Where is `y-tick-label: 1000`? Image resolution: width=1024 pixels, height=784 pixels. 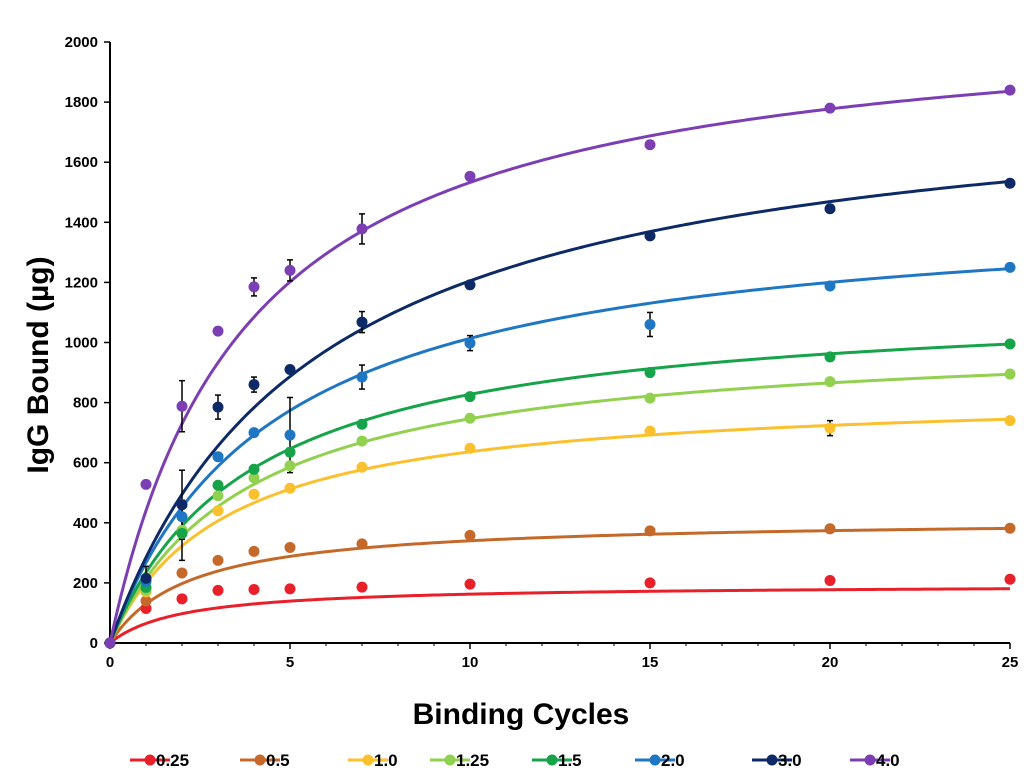
y-tick-label: 1000 is located at coordinates (81, 343).